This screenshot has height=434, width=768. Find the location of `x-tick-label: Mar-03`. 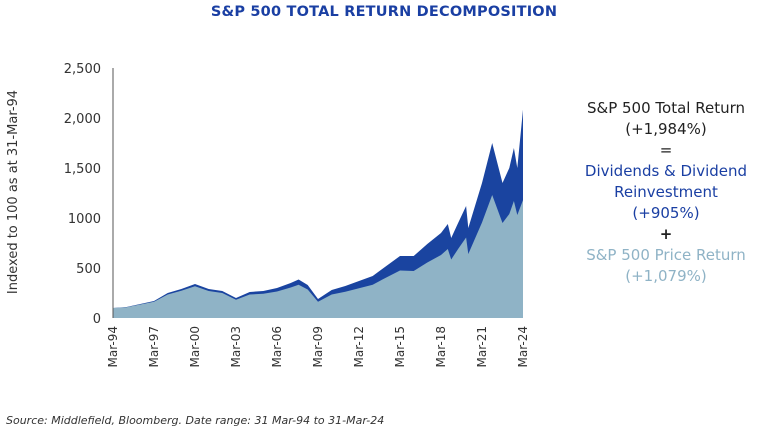

x-tick-label: Mar-03 is located at coordinates (236, 346).